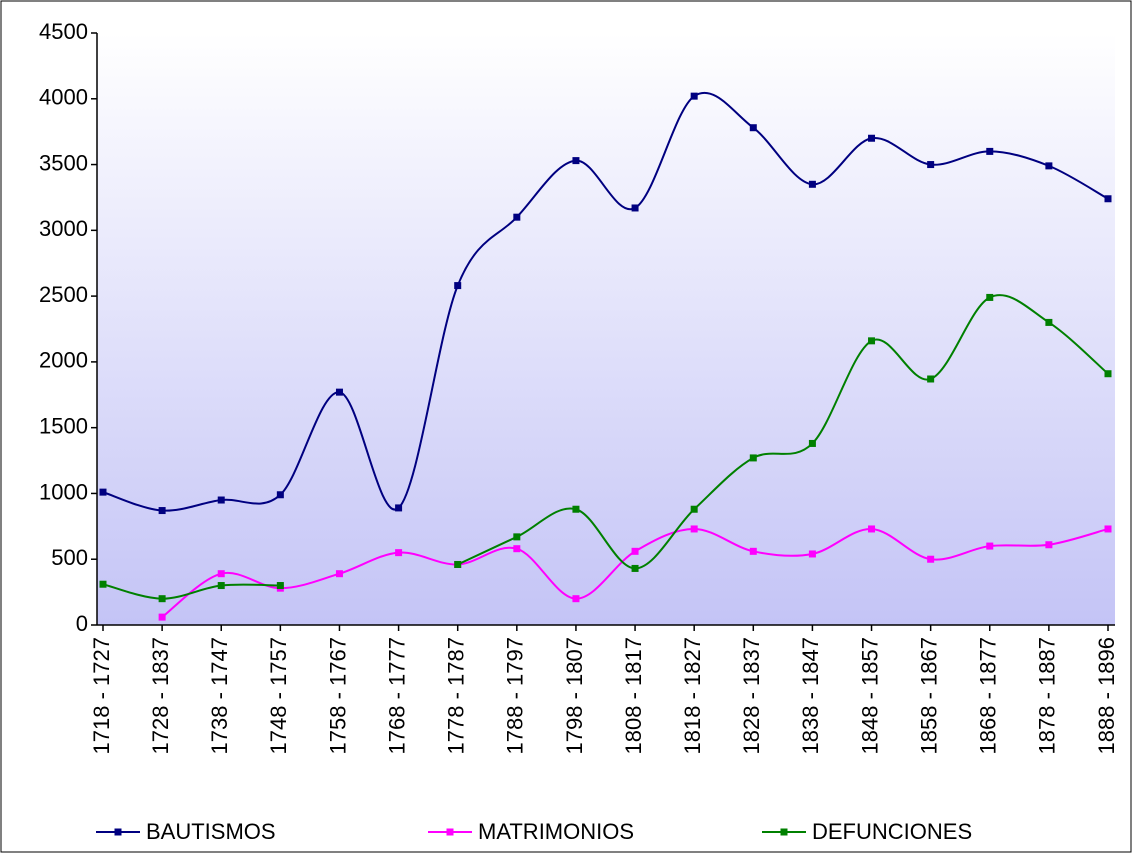 The image size is (1132, 853). I want to click on y-tick-label: 3500, so click(63, 162).